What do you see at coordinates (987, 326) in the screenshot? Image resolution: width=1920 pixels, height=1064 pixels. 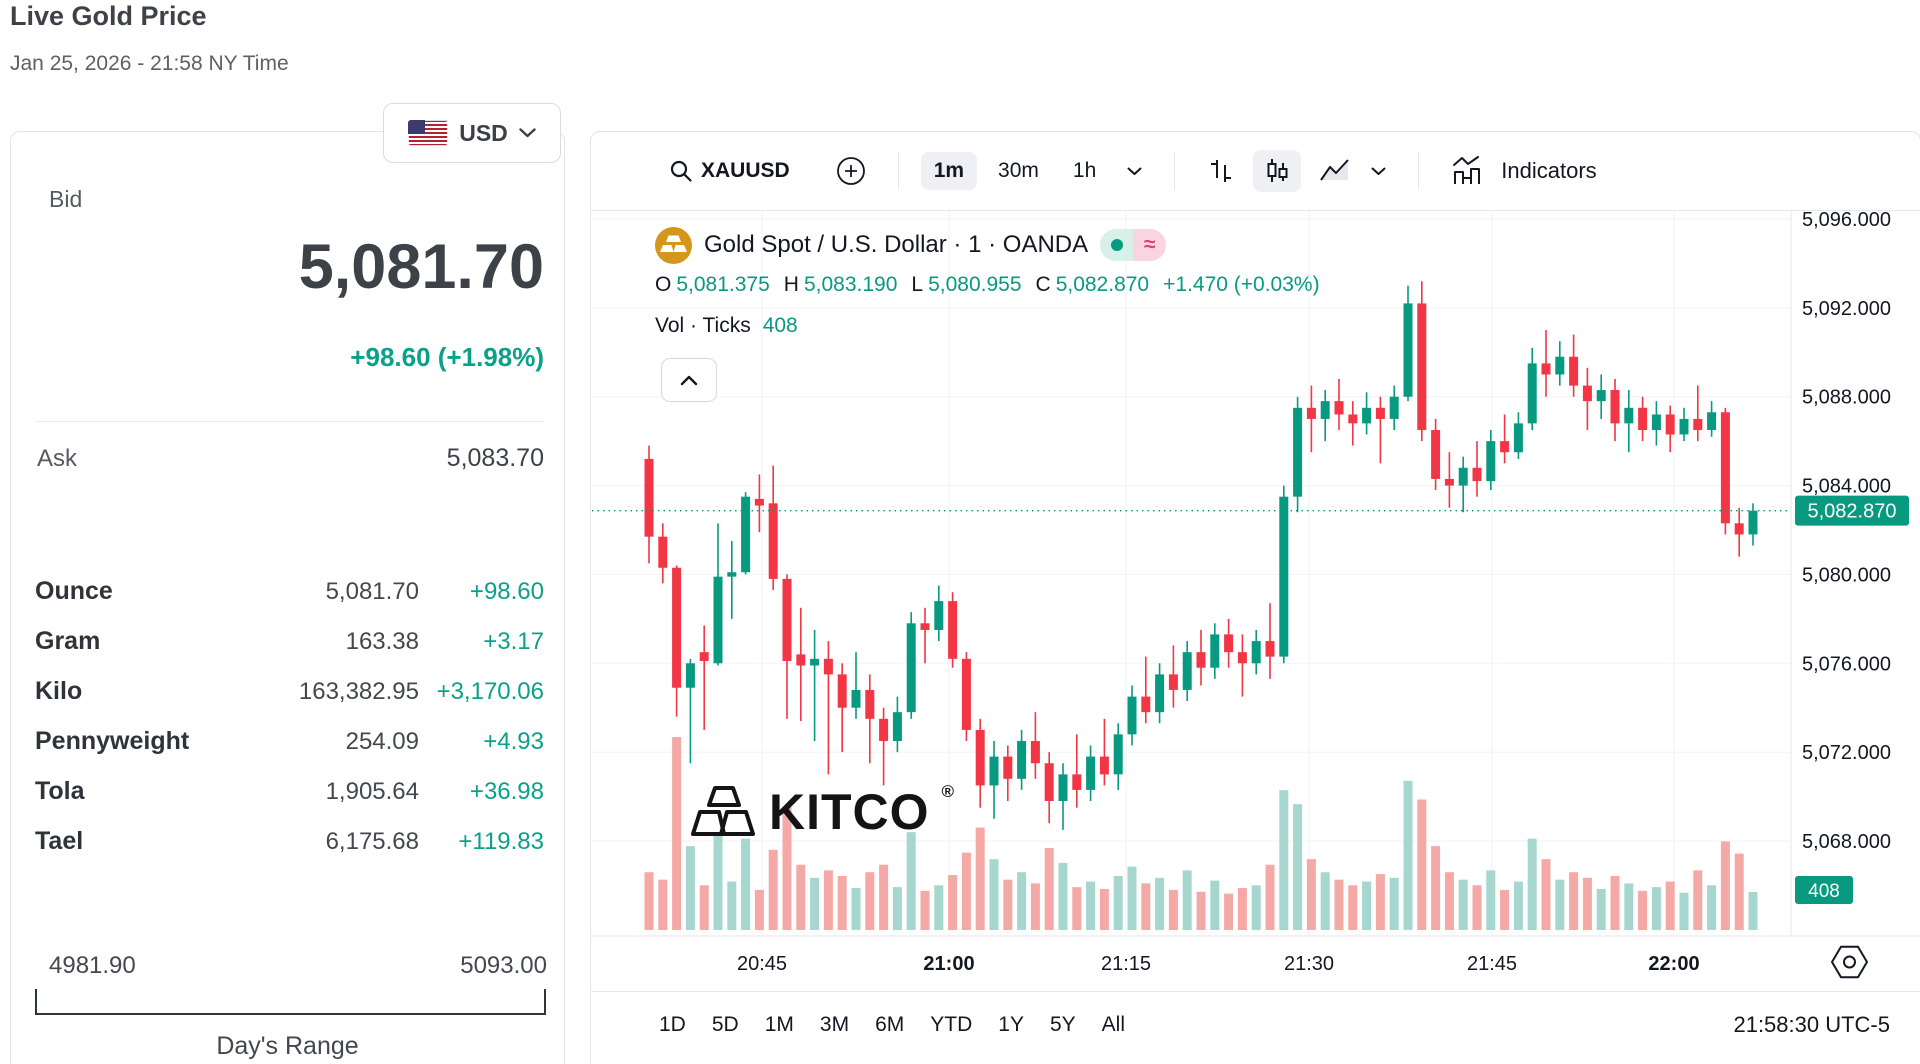 I see `volume-row: Vol · Ticks 408` at bounding box center [987, 326].